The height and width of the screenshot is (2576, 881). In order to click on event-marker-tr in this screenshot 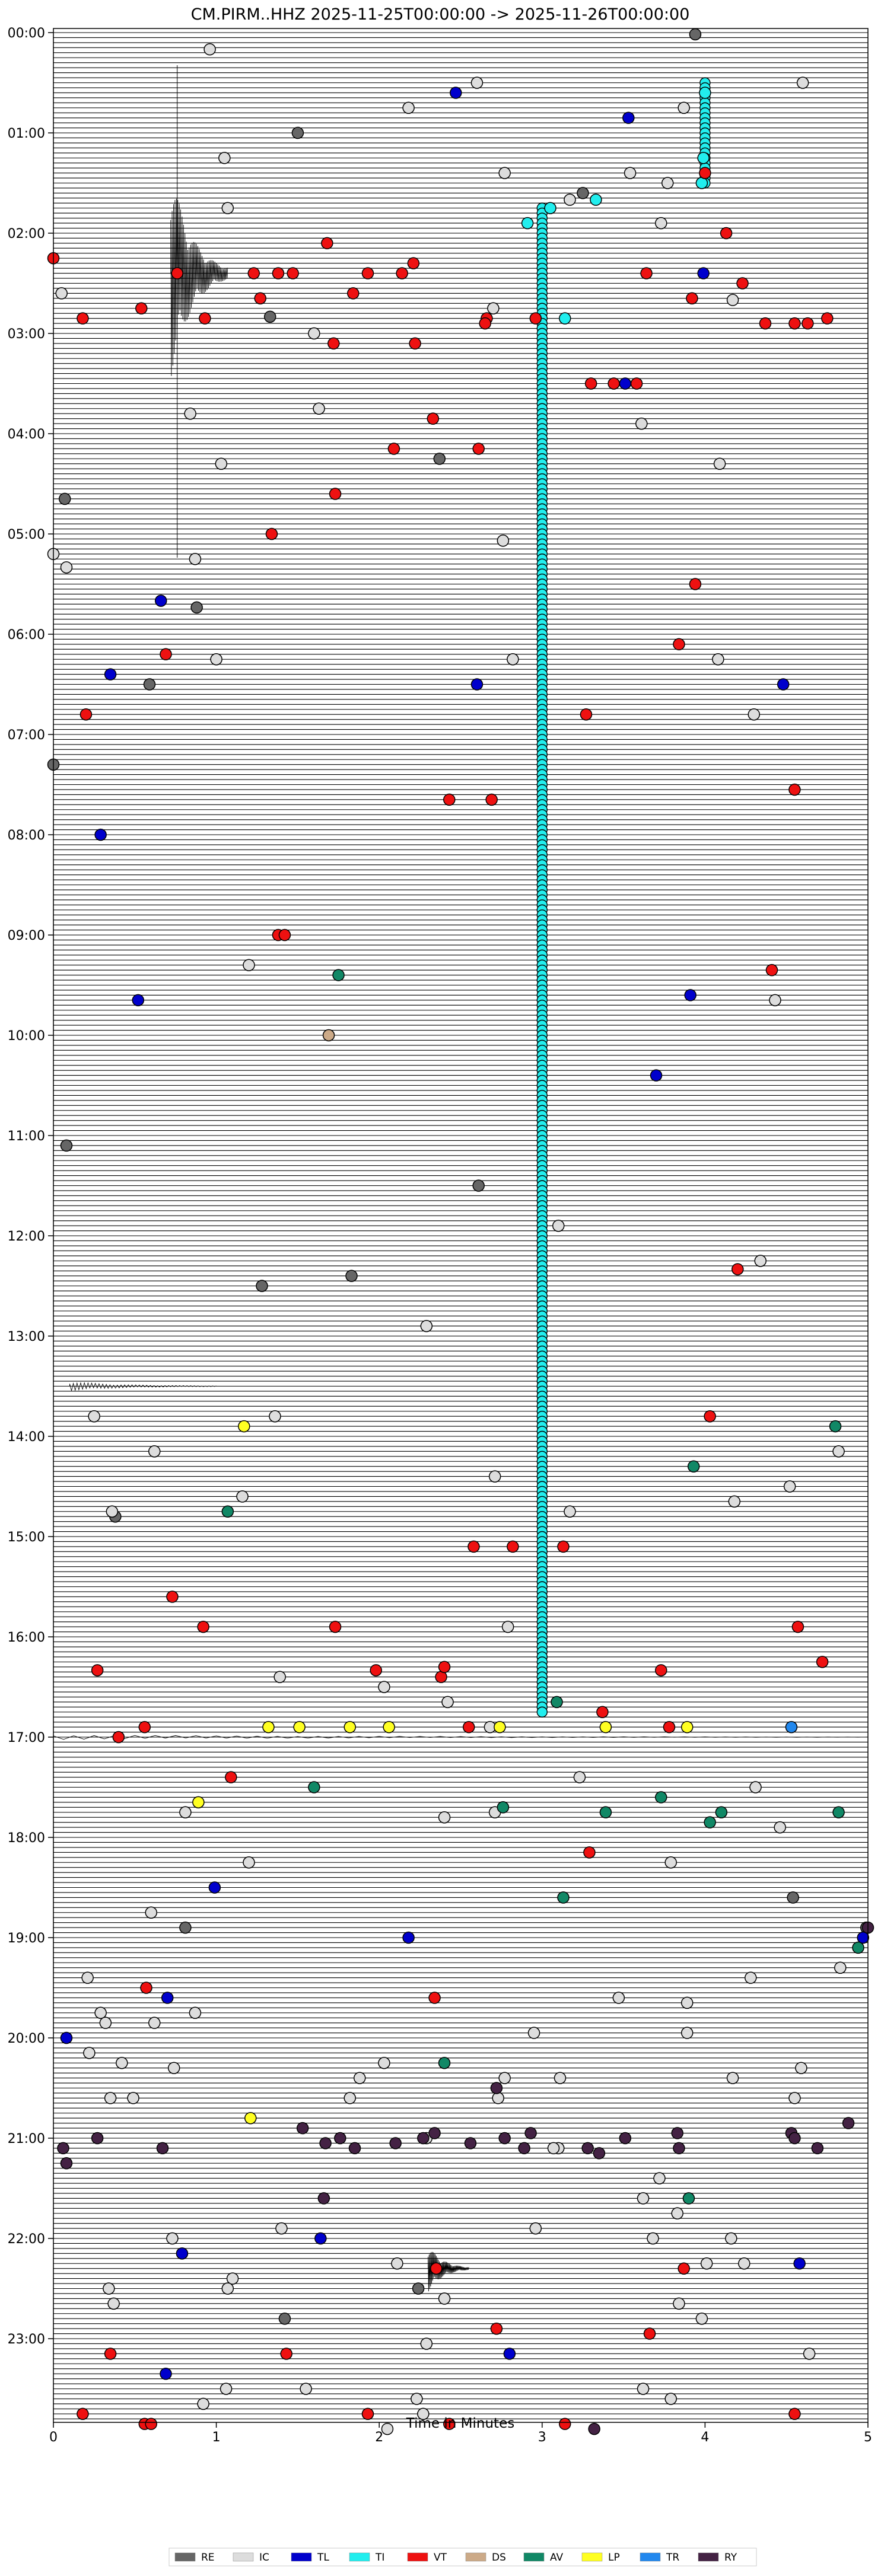, I will do `click(791, 1727)`.